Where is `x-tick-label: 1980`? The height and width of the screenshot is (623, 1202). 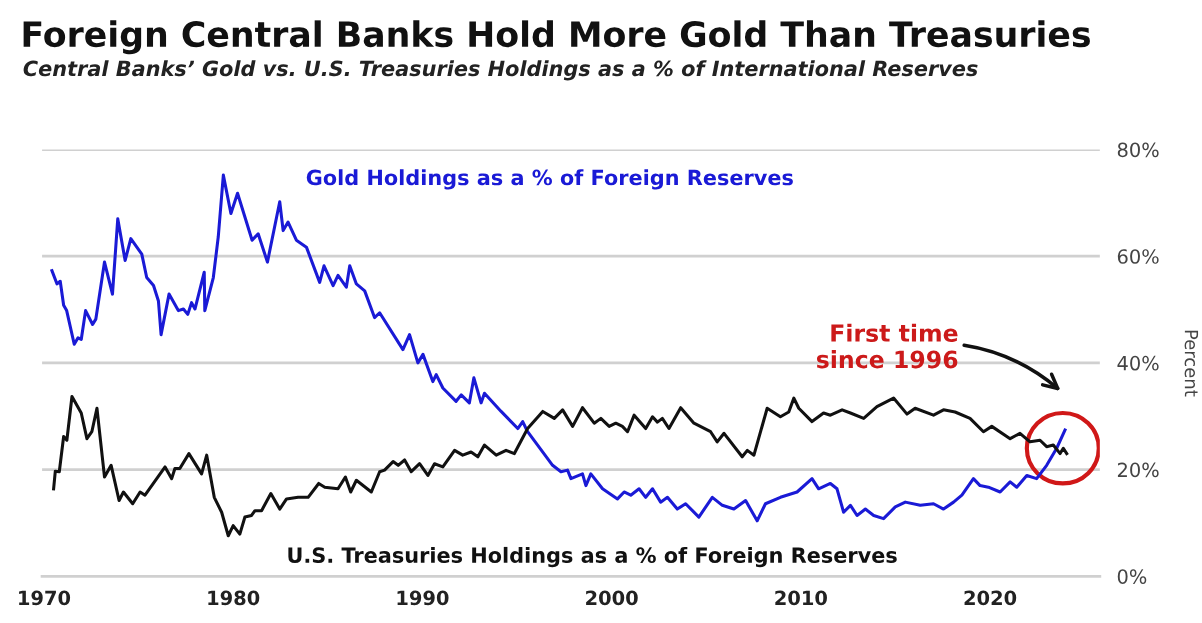
x-tick-label: 1980 is located at coordinates (234, 598).